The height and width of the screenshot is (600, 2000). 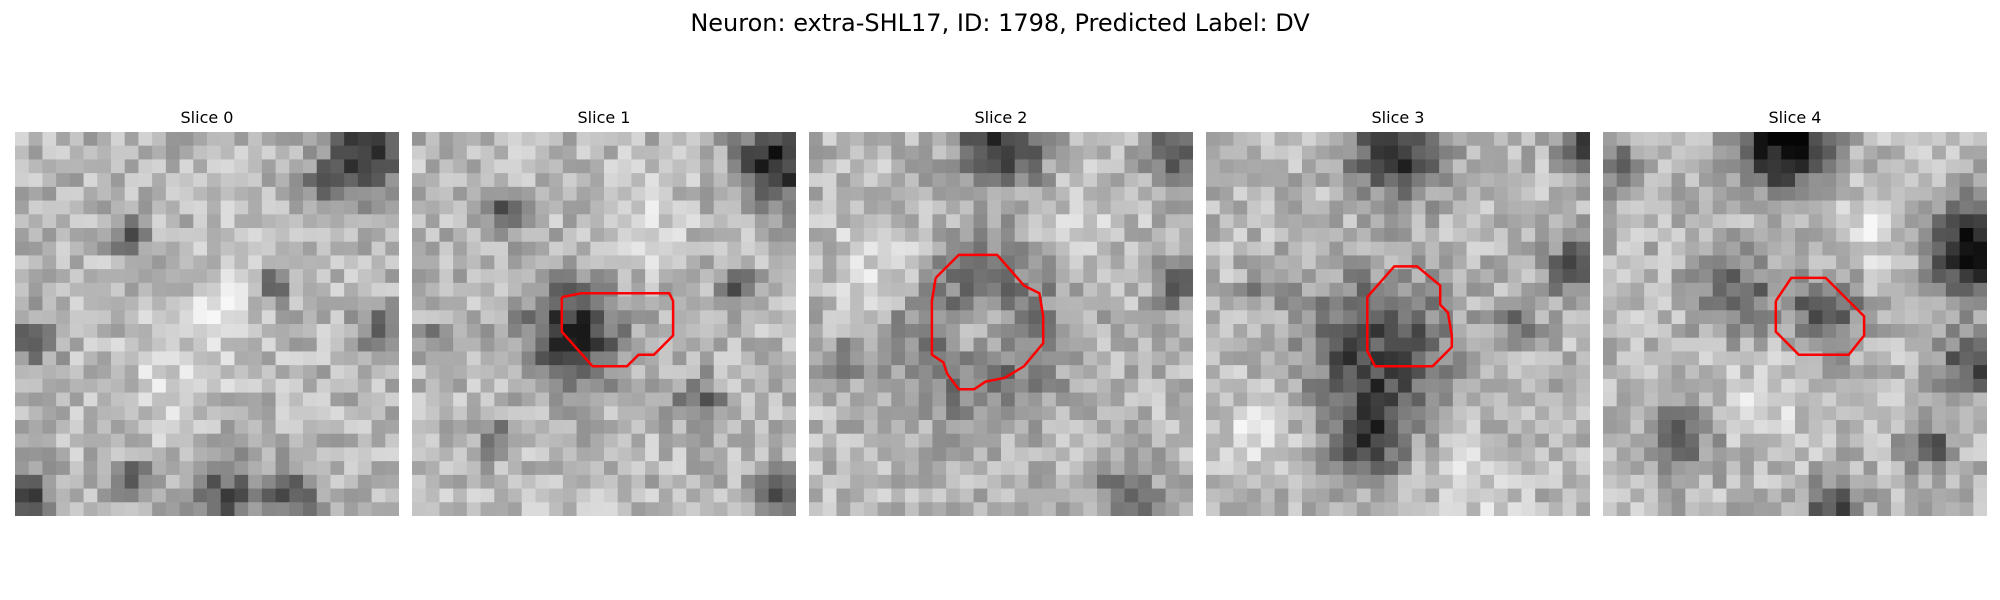 I want to click on slice-title-1: Slice 1, so click(x=604, y=117).